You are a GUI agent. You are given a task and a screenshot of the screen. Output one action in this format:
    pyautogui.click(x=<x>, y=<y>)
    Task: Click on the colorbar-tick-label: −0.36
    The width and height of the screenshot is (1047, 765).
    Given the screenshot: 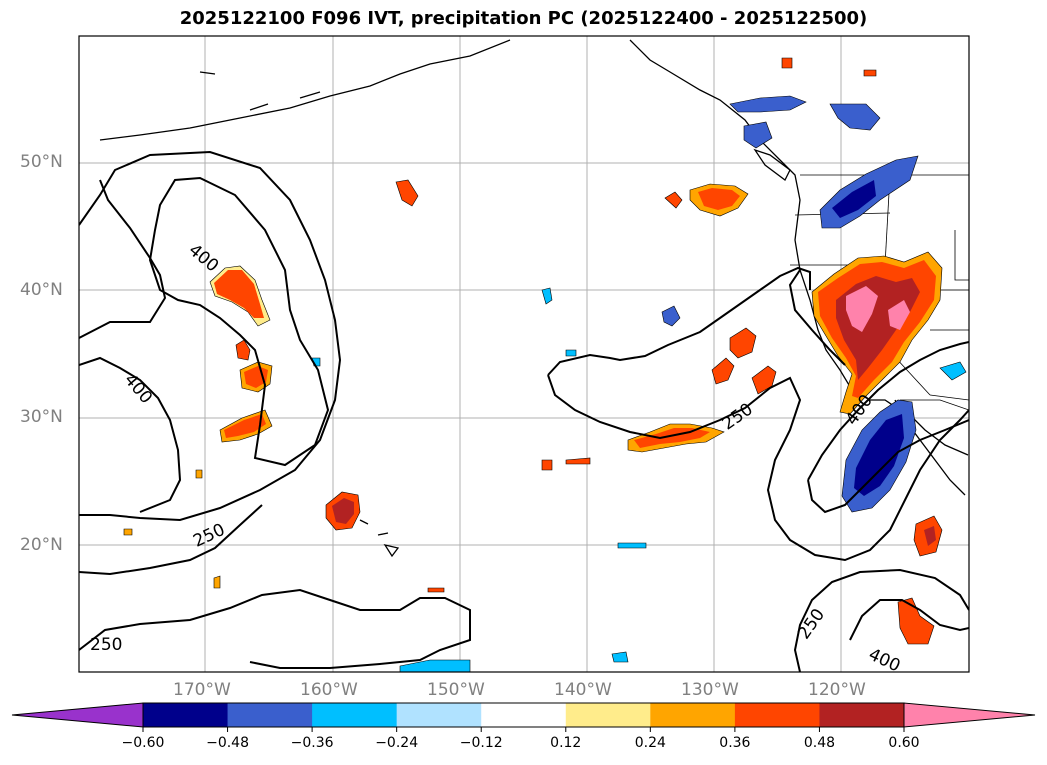 What is the action you would take?
    pyautogui.click(x=312, y=743)
    